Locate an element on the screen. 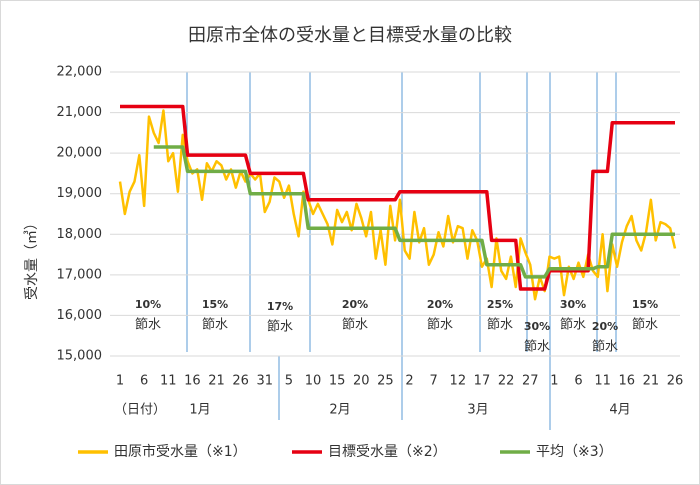  month-label: 1月 is located at coordinates (199, 410).